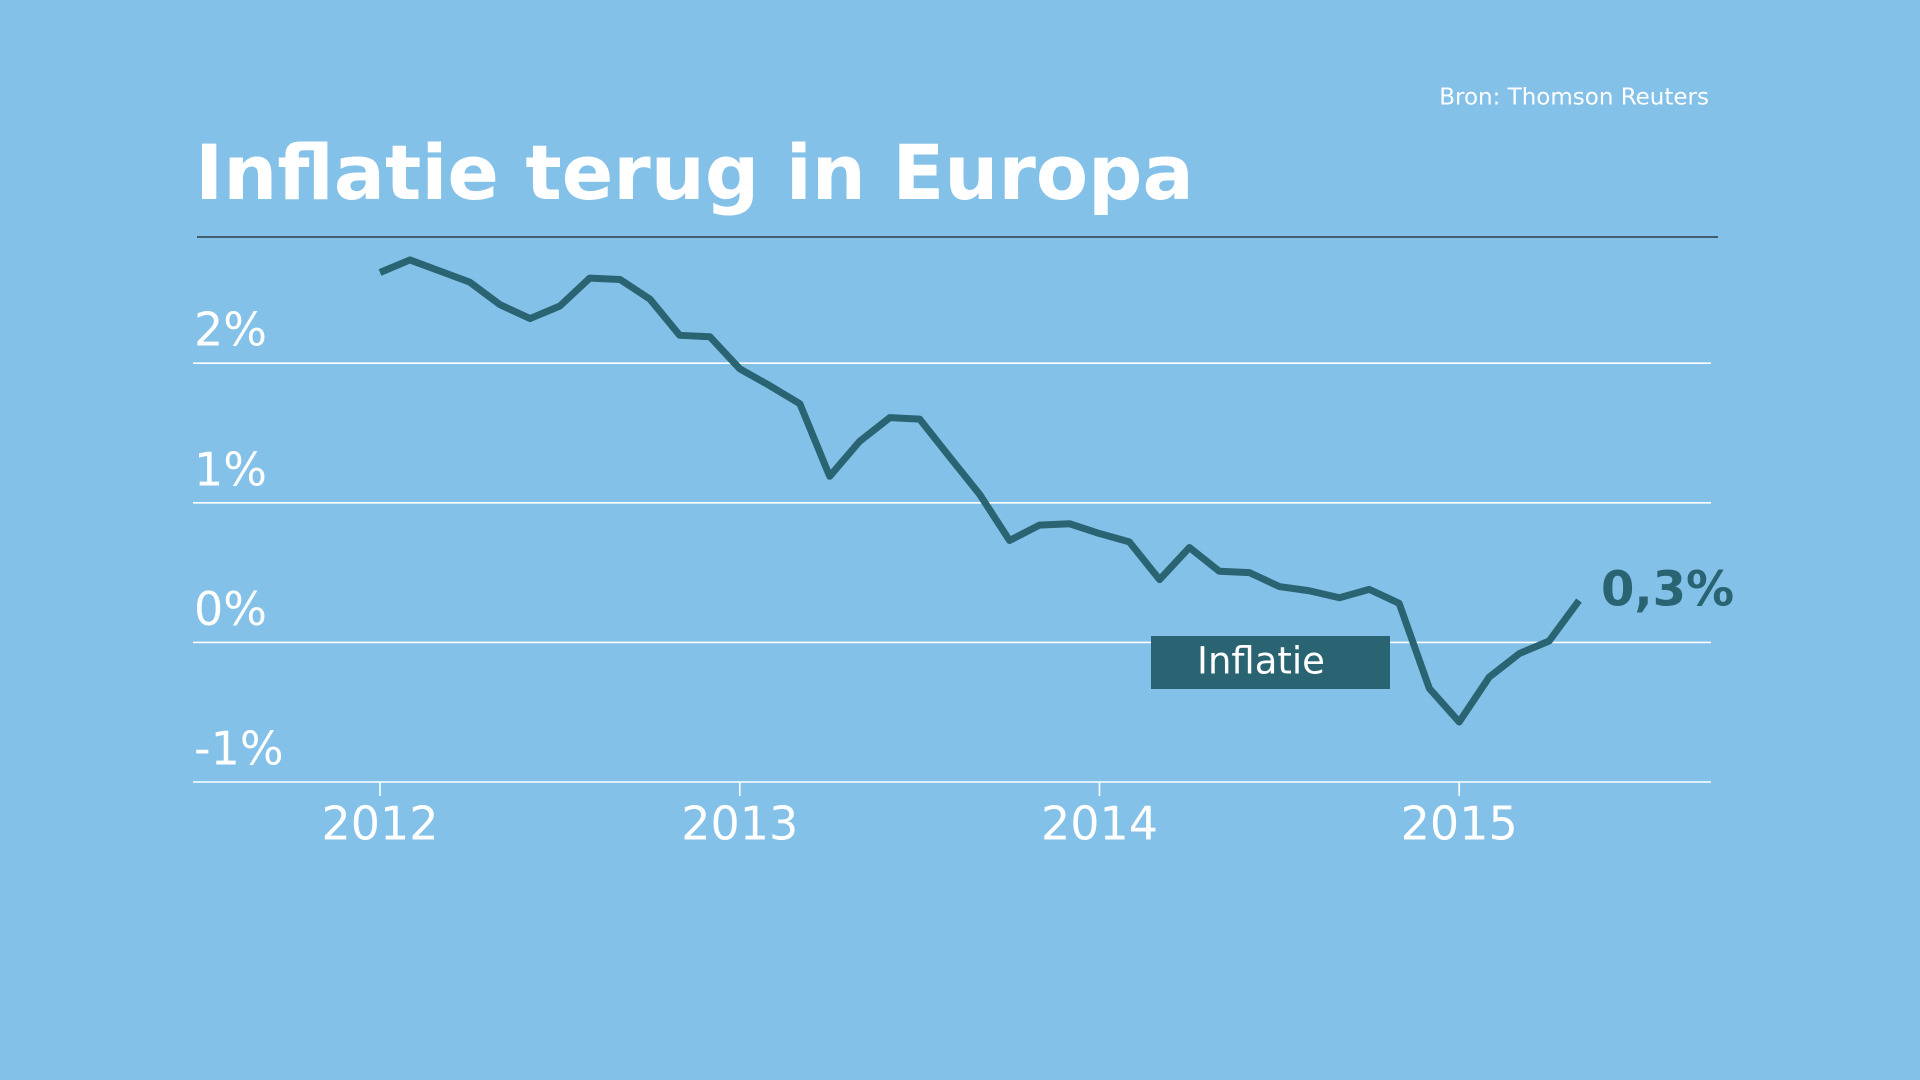 Image resolution: width=1920 pixels, height=1080 pixels. Describe the element at coordinates (1574, 98) in the screenshot. I see `source: Bron: Thomson Reuters` at that location.